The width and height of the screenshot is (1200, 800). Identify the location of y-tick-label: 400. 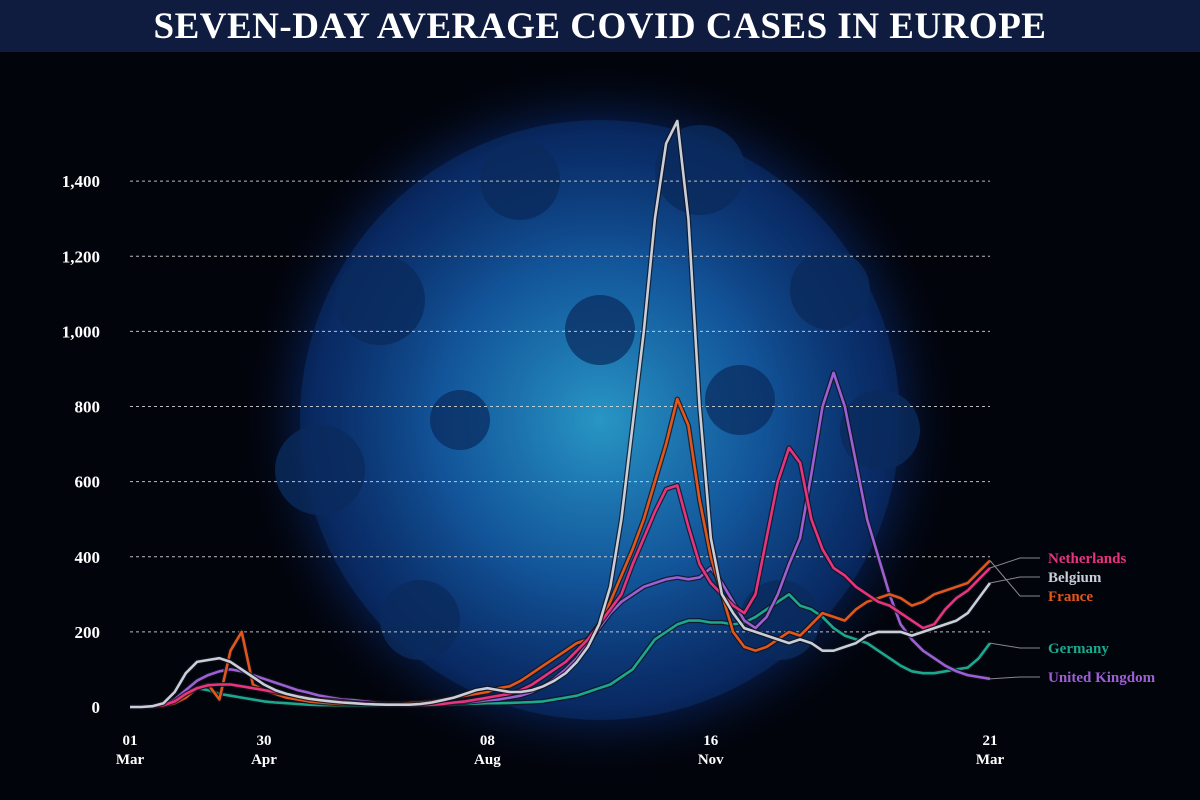
(88, 557).